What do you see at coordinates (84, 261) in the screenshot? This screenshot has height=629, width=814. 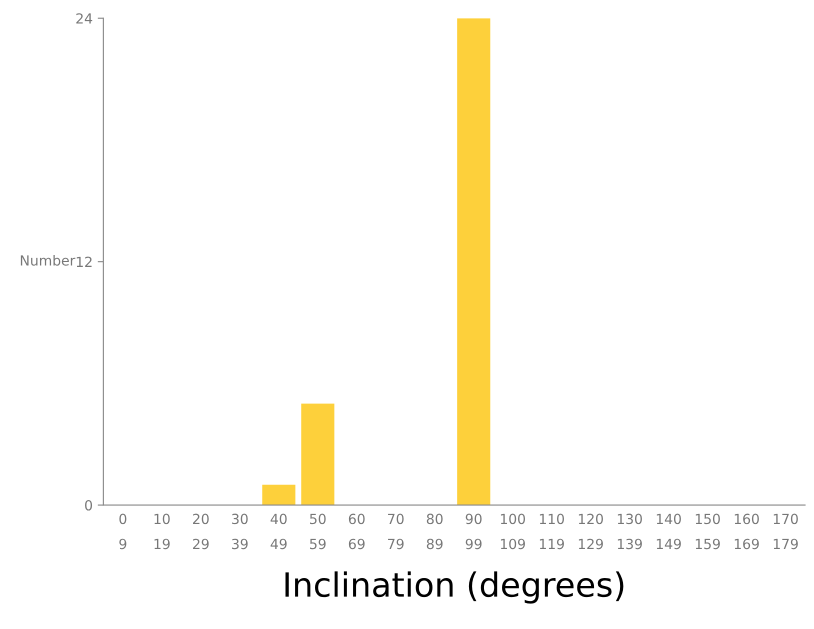 I see `y-tick-label: 12` at bounding box center [84, 261].